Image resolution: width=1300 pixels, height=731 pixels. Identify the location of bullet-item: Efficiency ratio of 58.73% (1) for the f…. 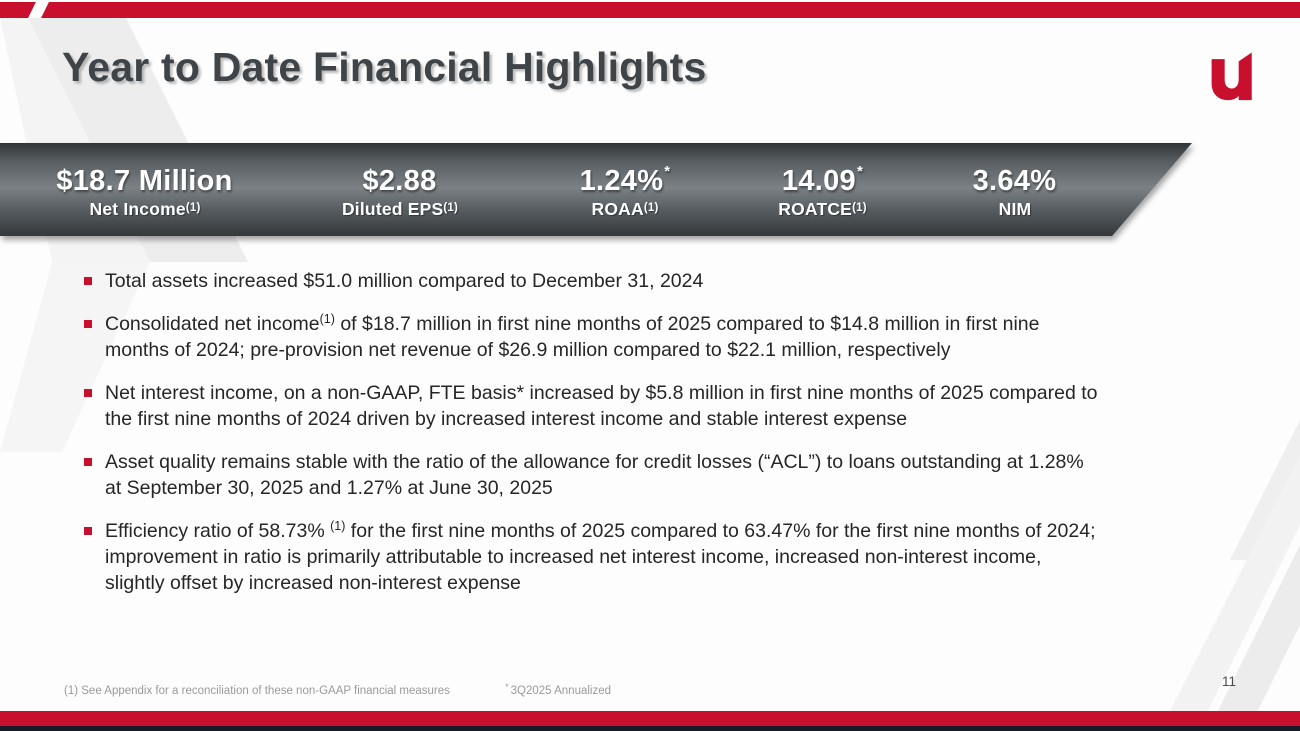
(593, 557).